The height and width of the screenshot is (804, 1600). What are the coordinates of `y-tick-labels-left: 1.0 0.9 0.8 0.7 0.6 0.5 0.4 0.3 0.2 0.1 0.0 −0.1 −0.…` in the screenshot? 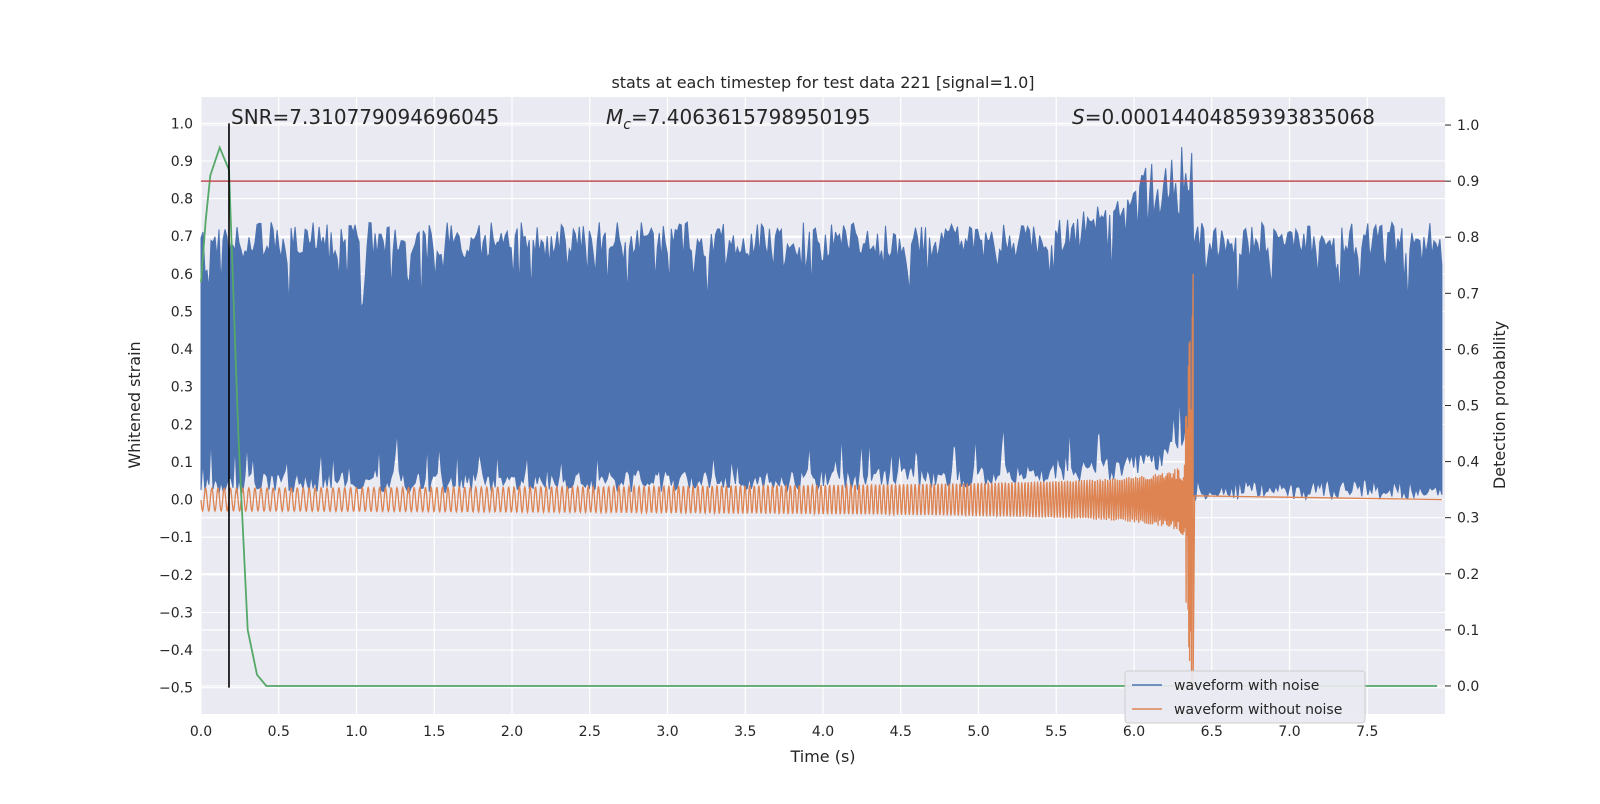 It's located at (176, 406).